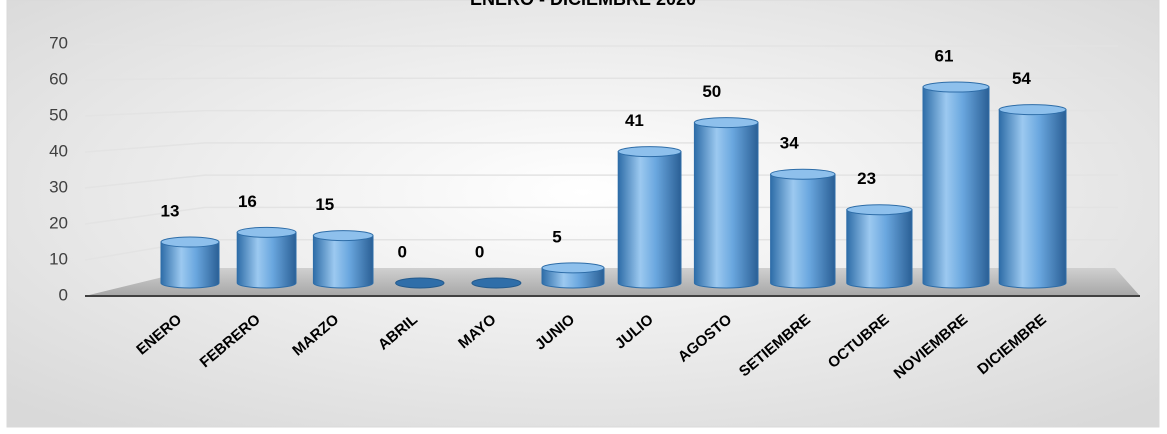  What do you see at coordinates (170, 211) in the screenshot?
I see `data-label: 13` at bounding box center [170, 211].